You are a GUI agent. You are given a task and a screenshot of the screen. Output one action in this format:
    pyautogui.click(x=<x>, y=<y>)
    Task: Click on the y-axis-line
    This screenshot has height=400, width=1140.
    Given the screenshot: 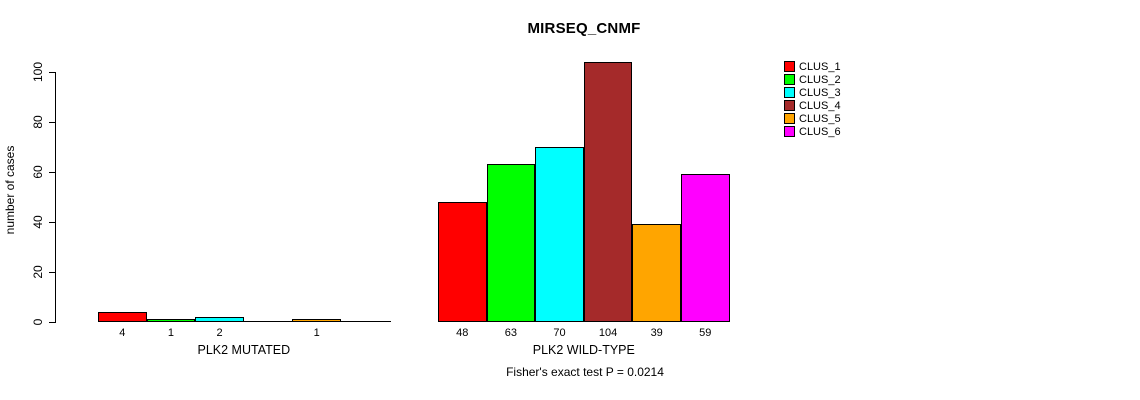 What is the action you would take?
    pyautogui.click(x=55, y=197)
    